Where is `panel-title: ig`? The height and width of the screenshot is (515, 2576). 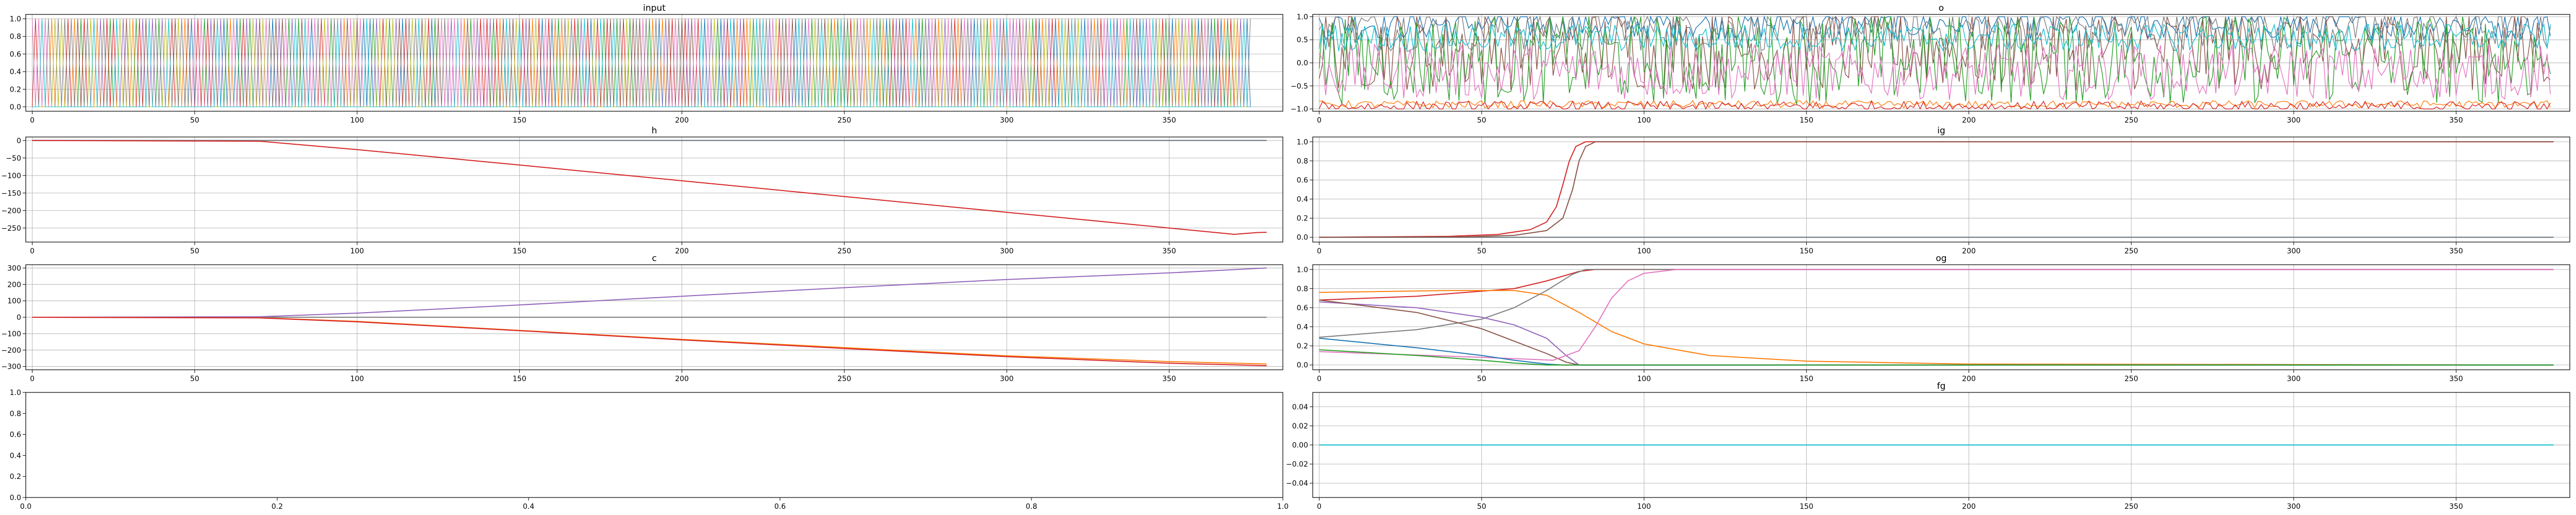
panel-title: ig is located at coordinates (1941, 131).